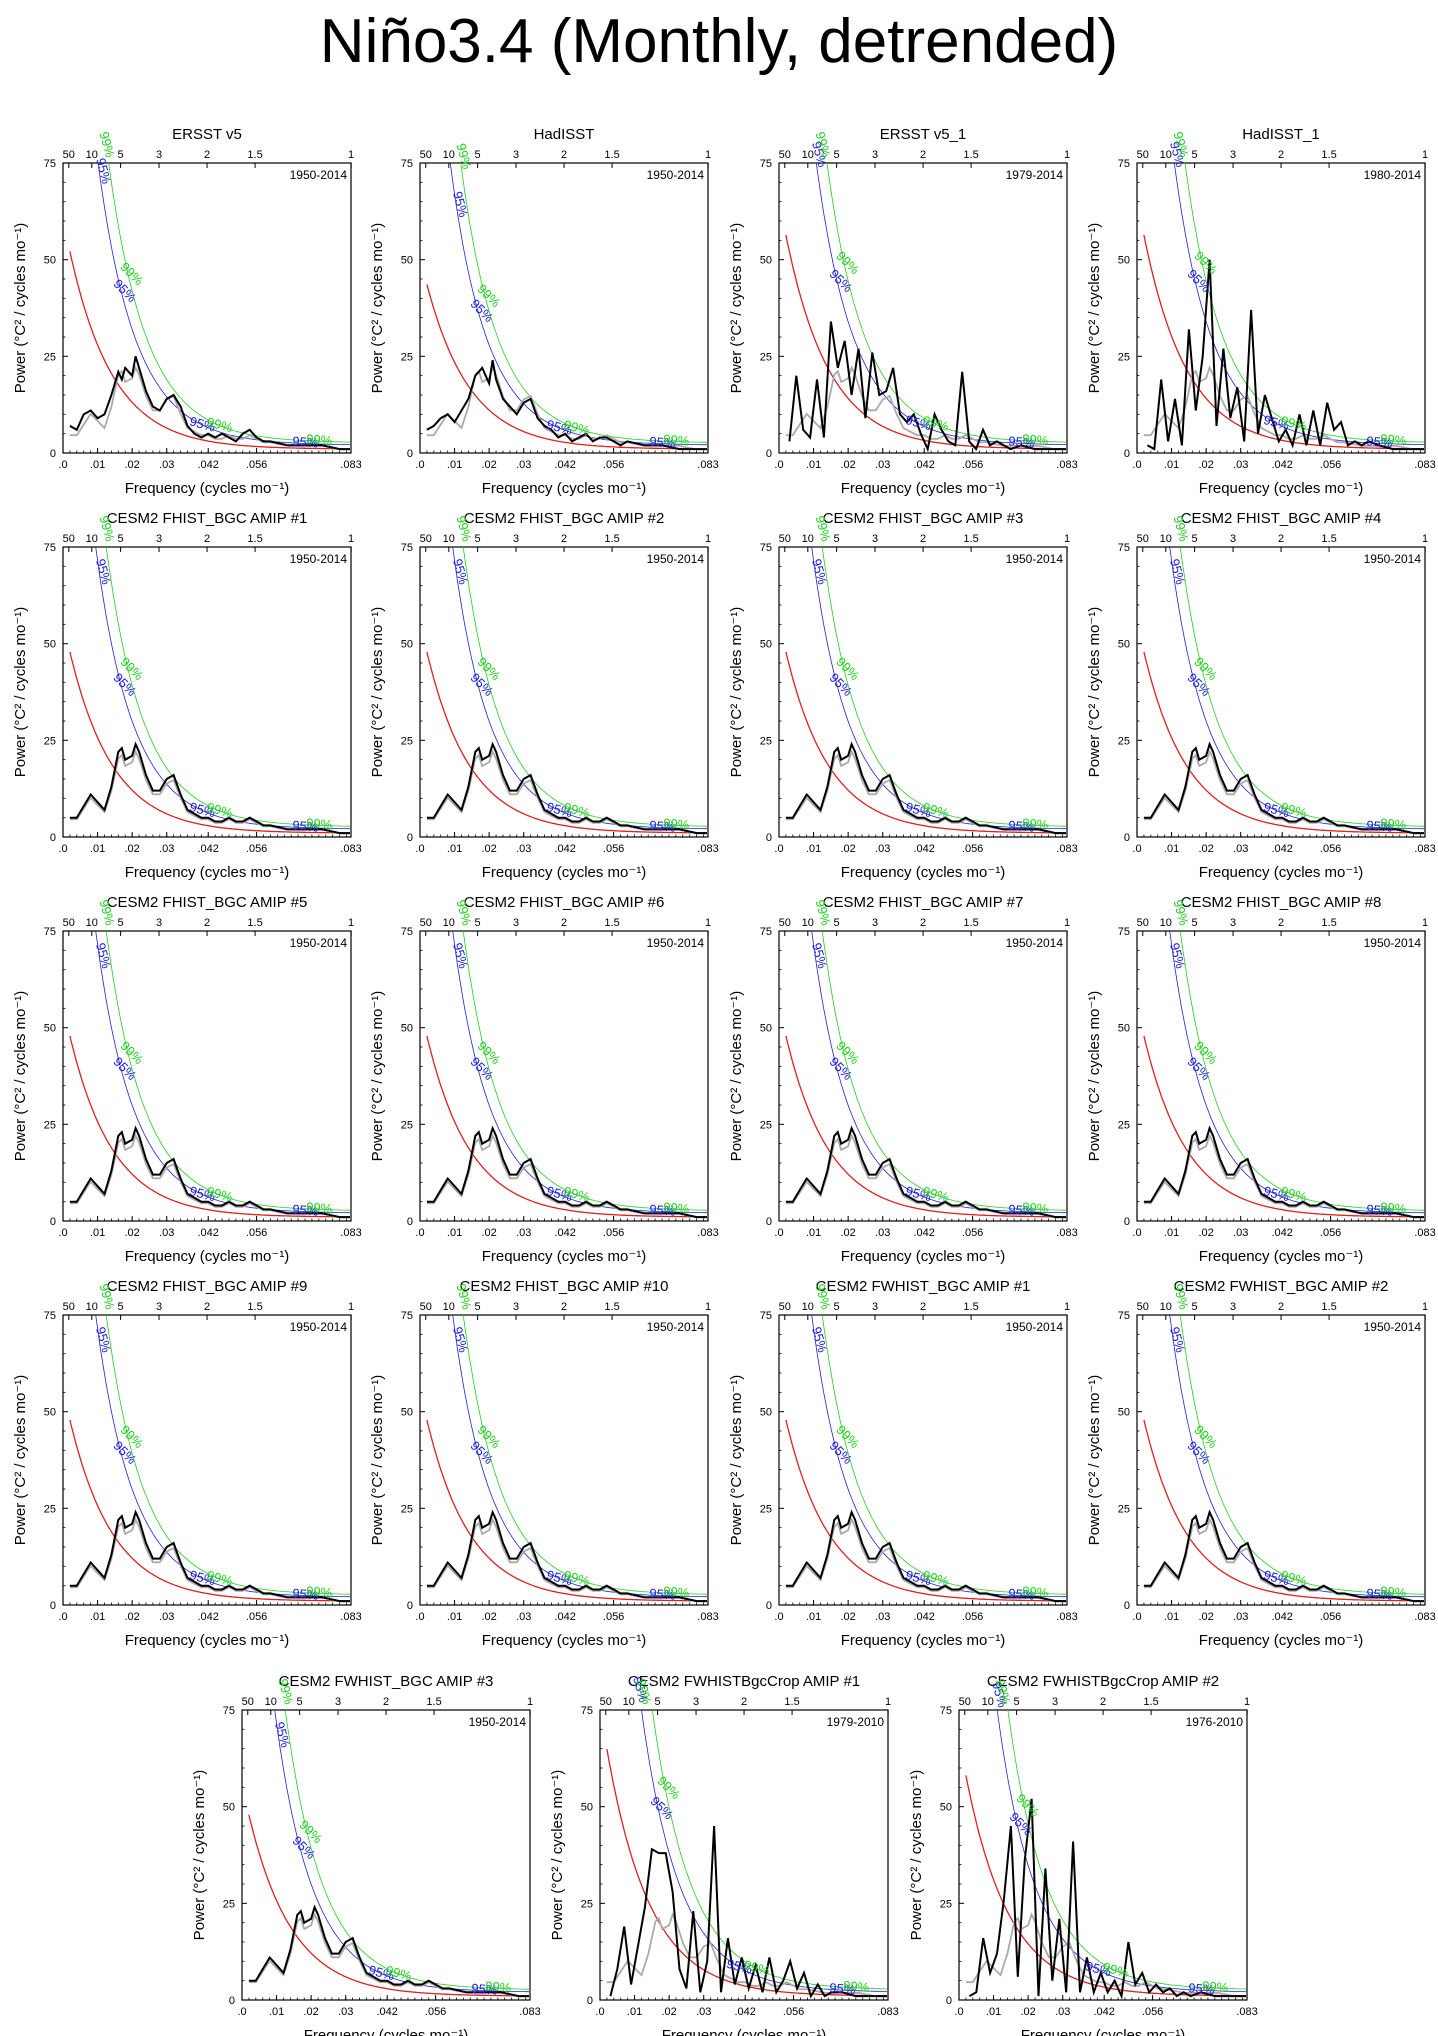  What do you see at coordinates (1103, 1681) in the screenshot?
I see `panel-title: CESM2 FWHISTBgcCrop AMIP #2` at bounding box center [1103, 1681].